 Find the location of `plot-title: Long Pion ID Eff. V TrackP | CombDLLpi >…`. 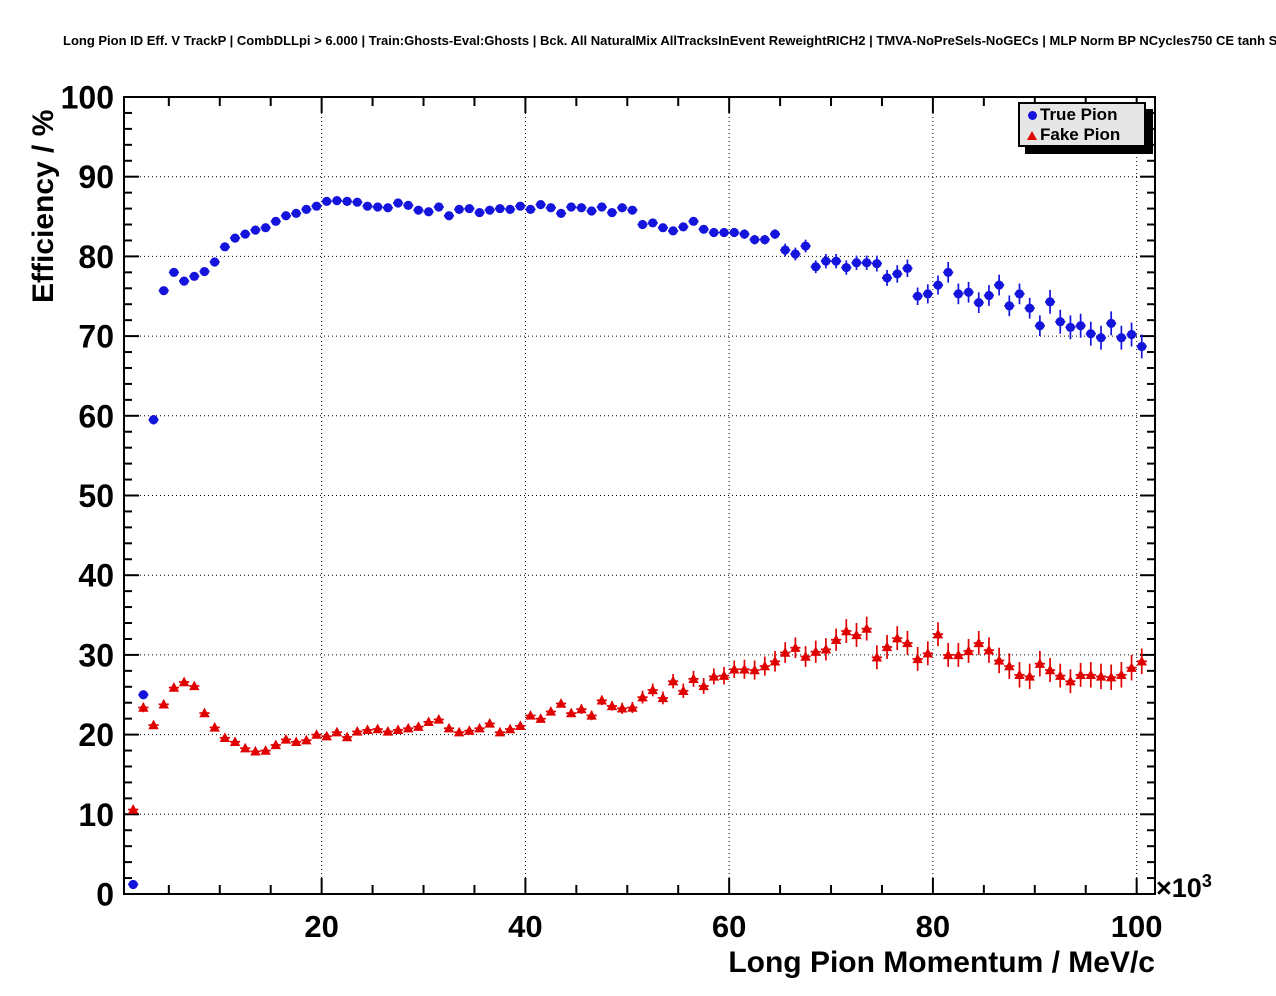

plot-title: Long Pion ID Eff. V TrackP | CombDLLpi >… is located at coordinates (669, 40).